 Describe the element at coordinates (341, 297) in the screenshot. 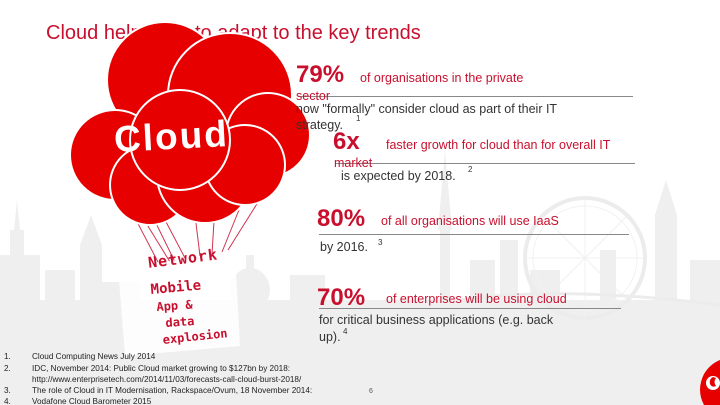

I see `stat-70-figure: 70%` at that location.